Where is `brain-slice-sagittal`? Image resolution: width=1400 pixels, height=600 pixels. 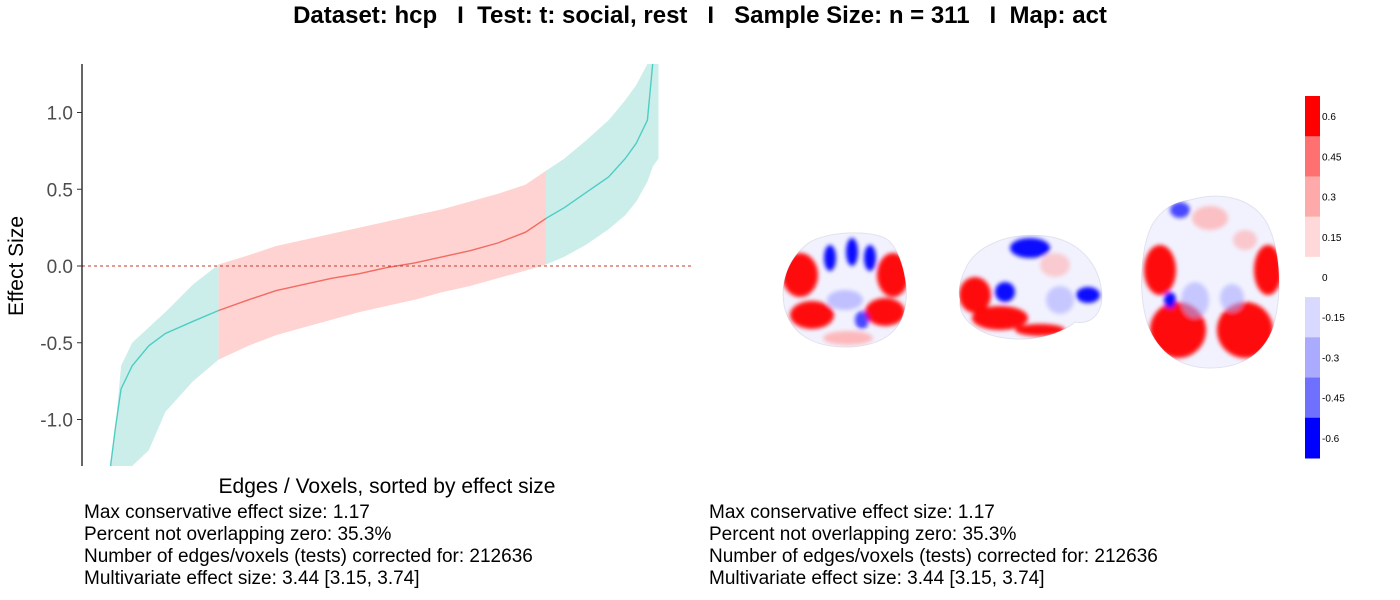 brain-slice-sagittal is located at coordinates (1030, 287).